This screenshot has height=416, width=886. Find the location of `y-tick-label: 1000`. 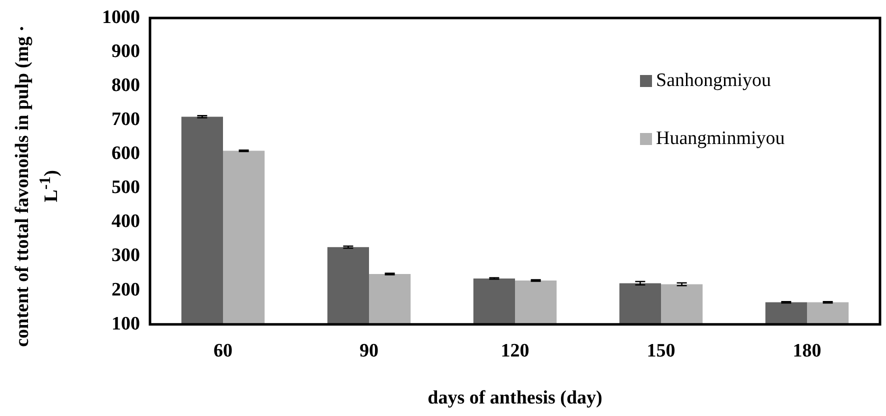

y-tick-label: 1000 is located at coordinates (121, 17).